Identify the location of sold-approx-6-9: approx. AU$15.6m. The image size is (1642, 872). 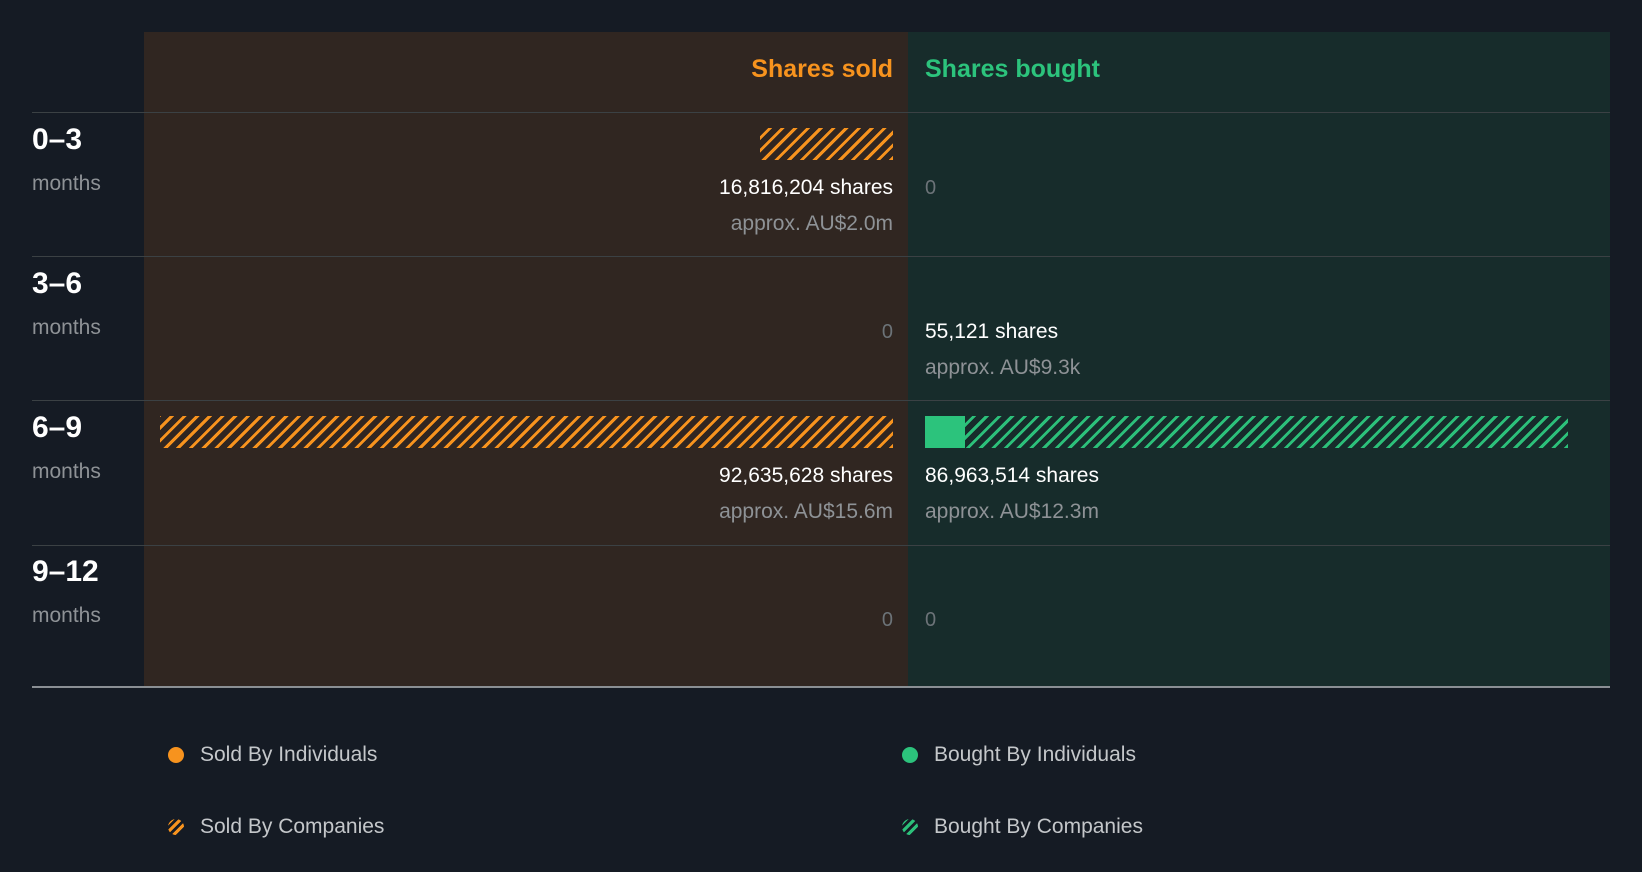
(806, 511).